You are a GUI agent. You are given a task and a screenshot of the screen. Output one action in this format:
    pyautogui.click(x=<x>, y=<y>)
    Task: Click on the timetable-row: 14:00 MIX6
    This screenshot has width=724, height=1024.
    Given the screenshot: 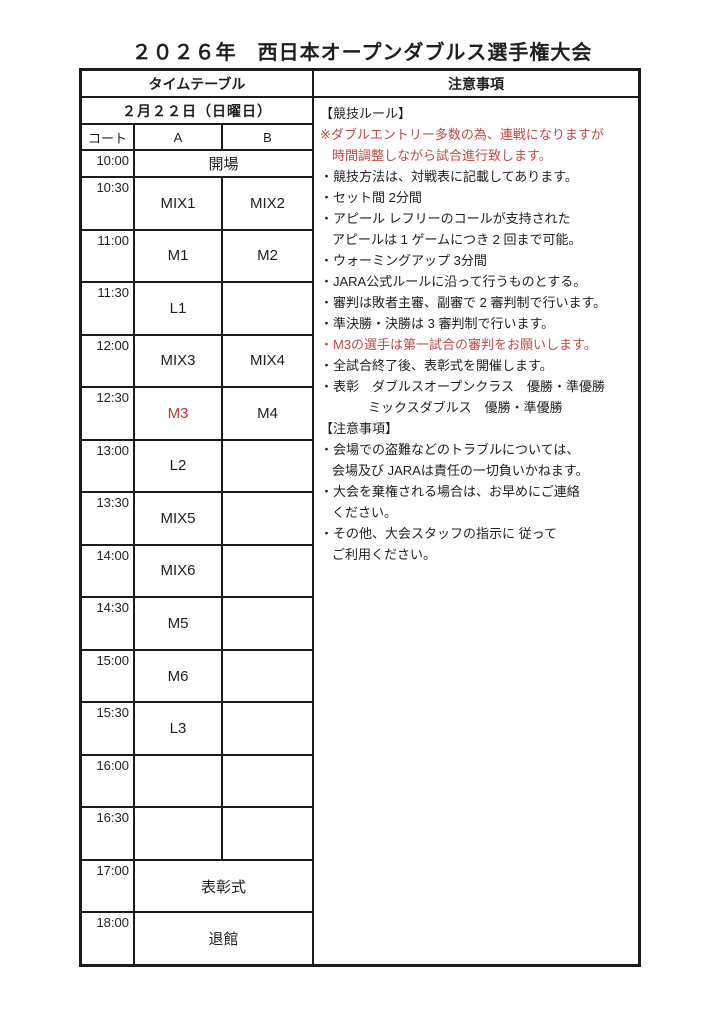 What is the action you would take?
    pyautogui.click(x=197, y=572)
    